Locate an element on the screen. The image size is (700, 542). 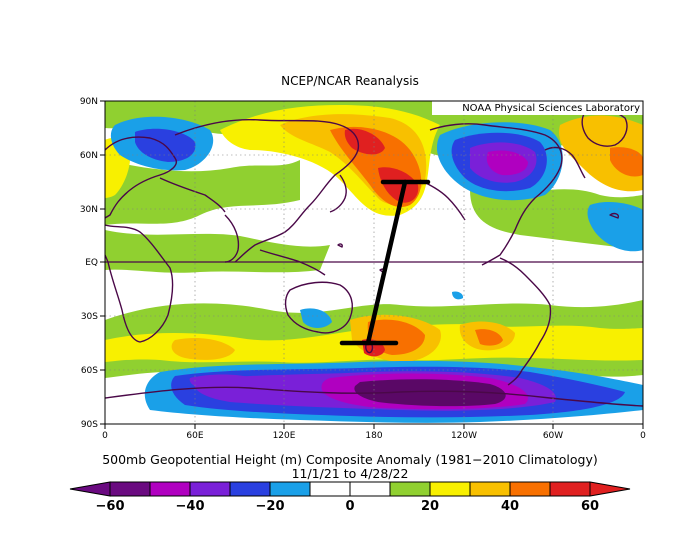
center-atlantic-orange is located at coordinates (626, 162).